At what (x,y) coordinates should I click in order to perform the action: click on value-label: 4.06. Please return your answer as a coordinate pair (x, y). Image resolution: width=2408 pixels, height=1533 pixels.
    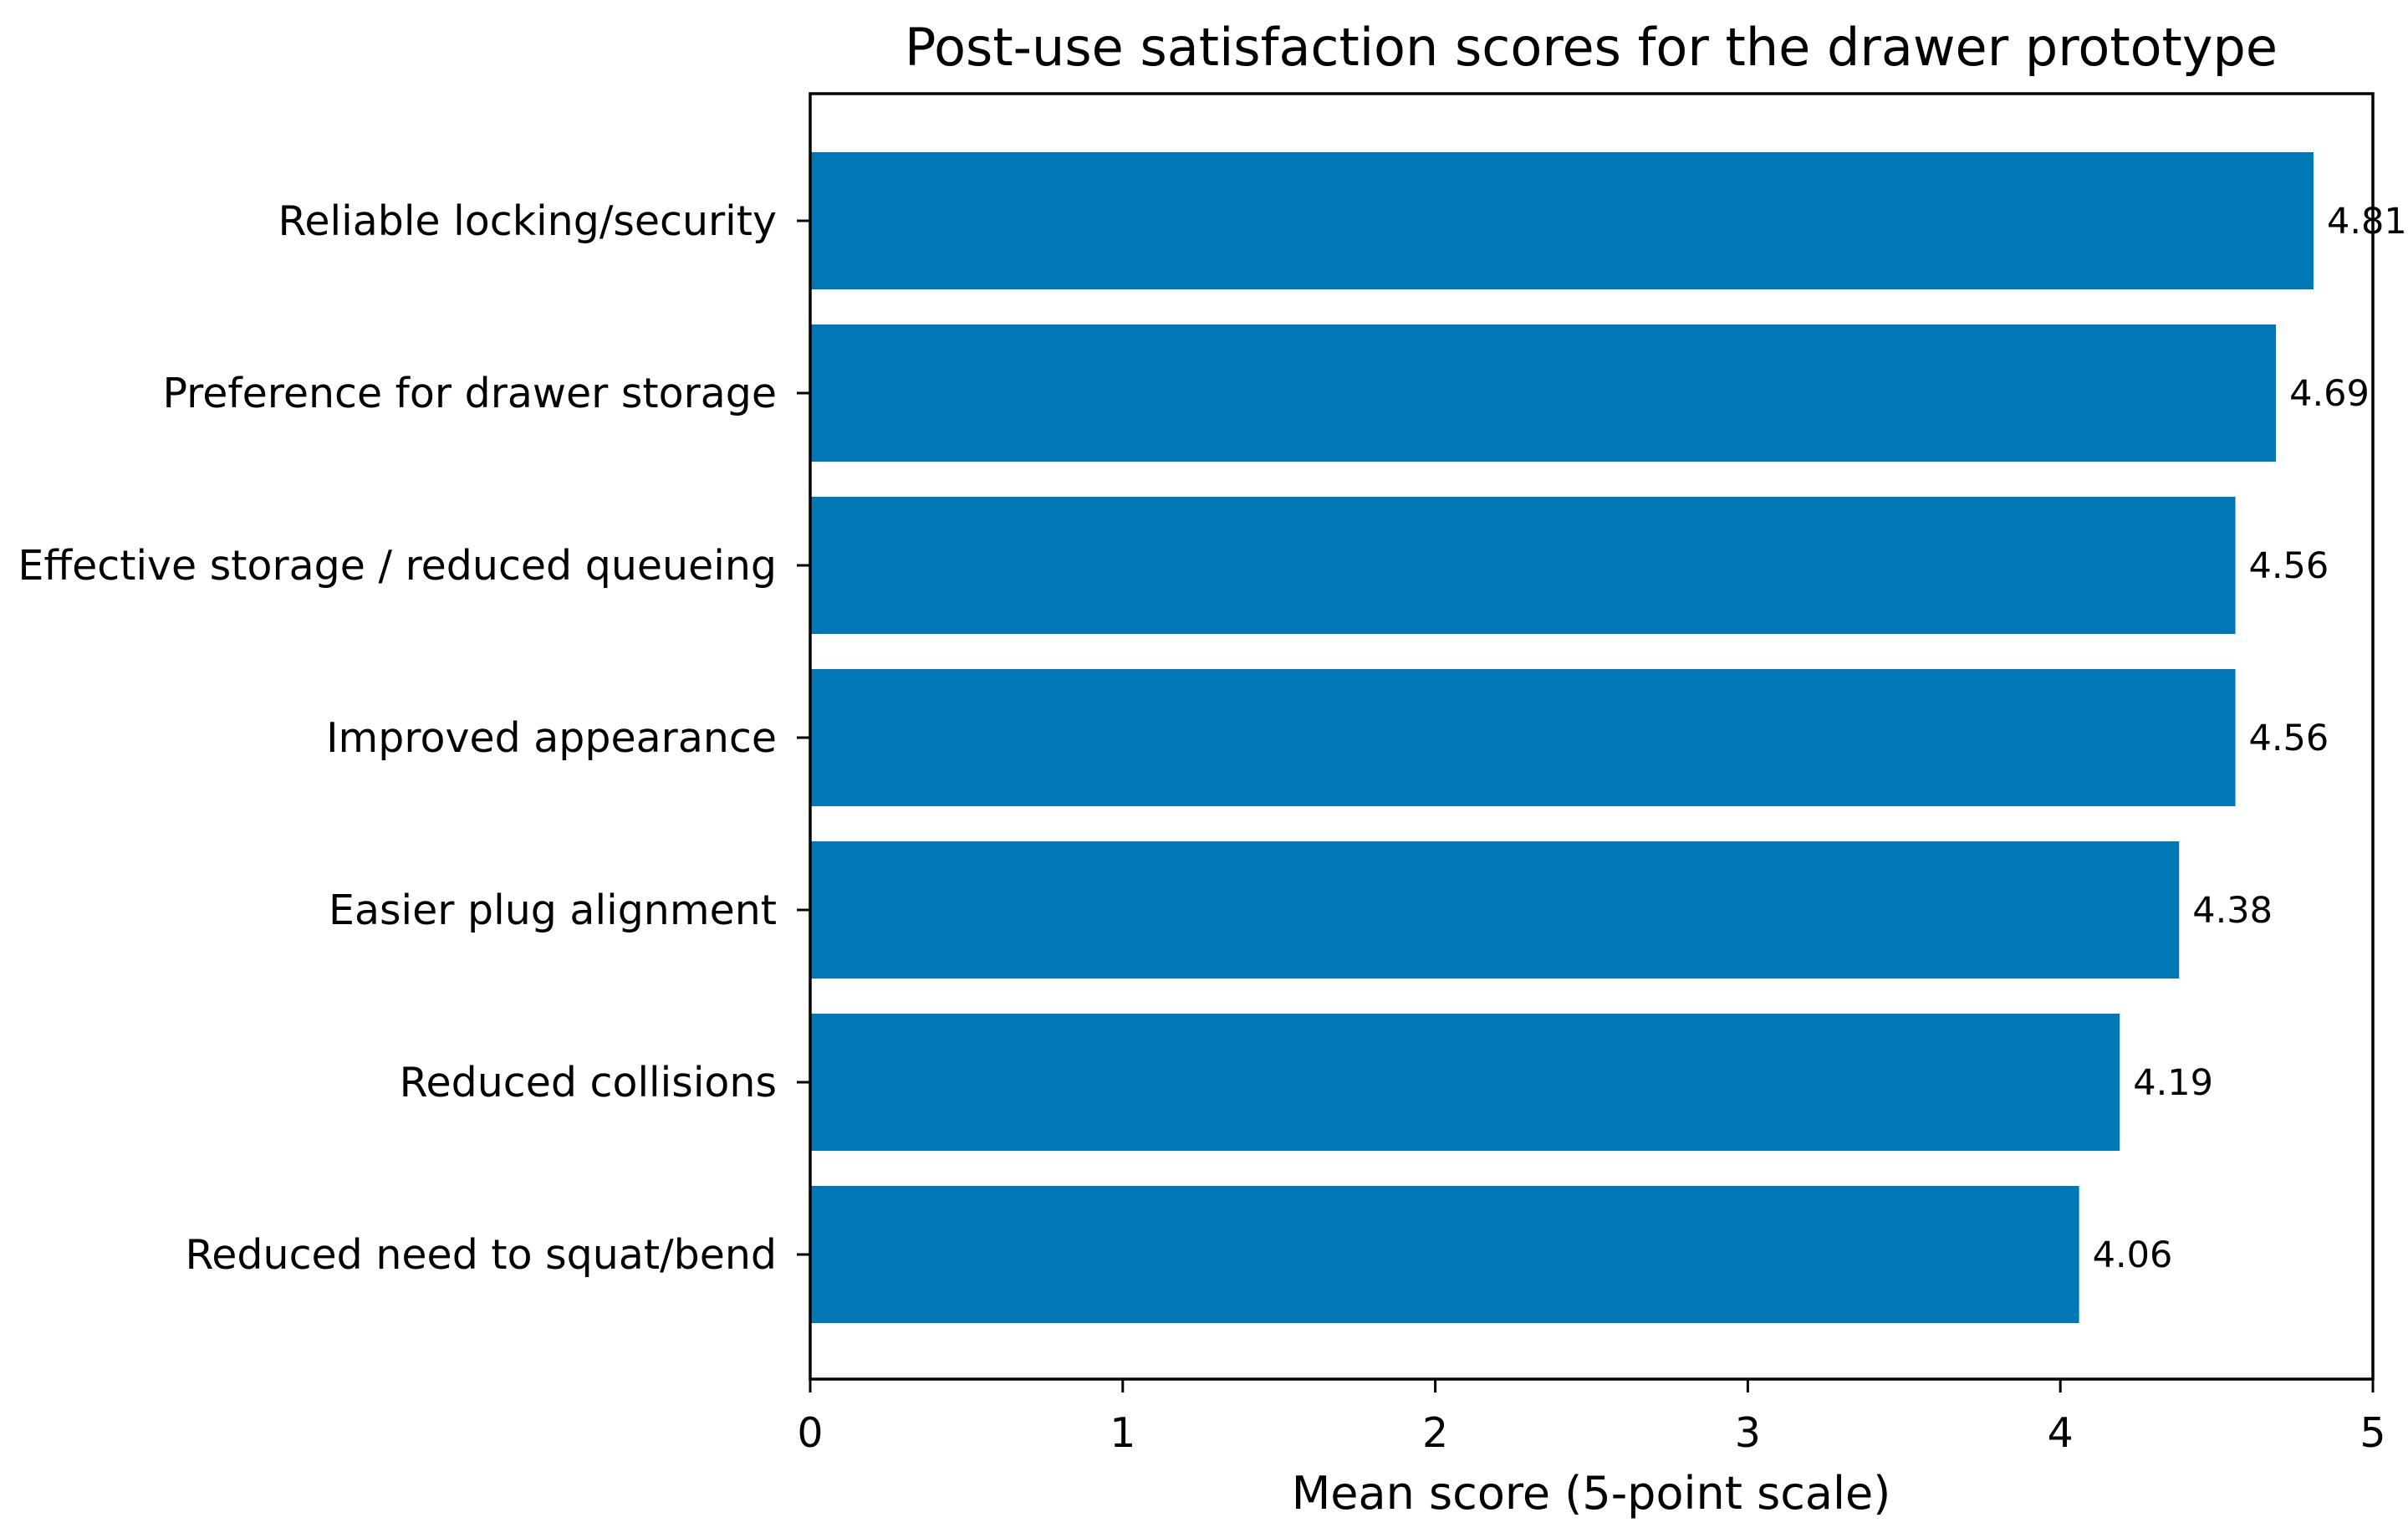
    Looking at the image, I should click on (2133, 1255).